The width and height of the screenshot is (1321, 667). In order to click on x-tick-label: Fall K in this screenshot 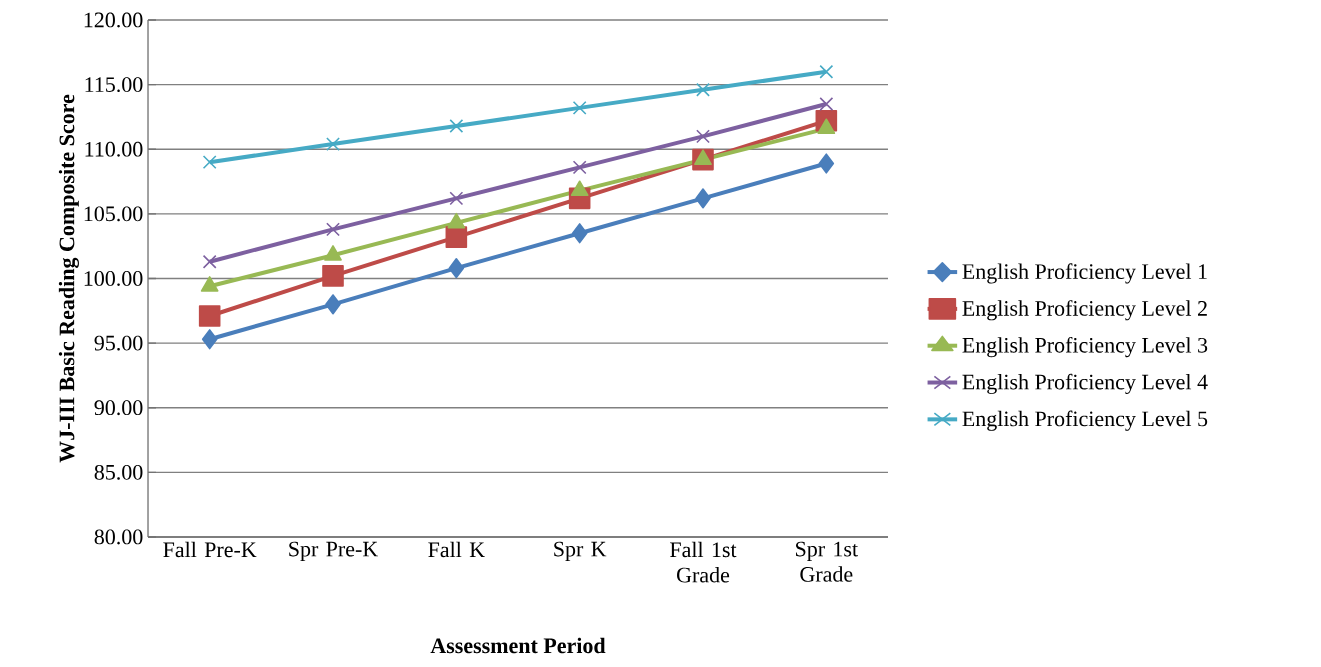, I will do `click(456, 549)`.